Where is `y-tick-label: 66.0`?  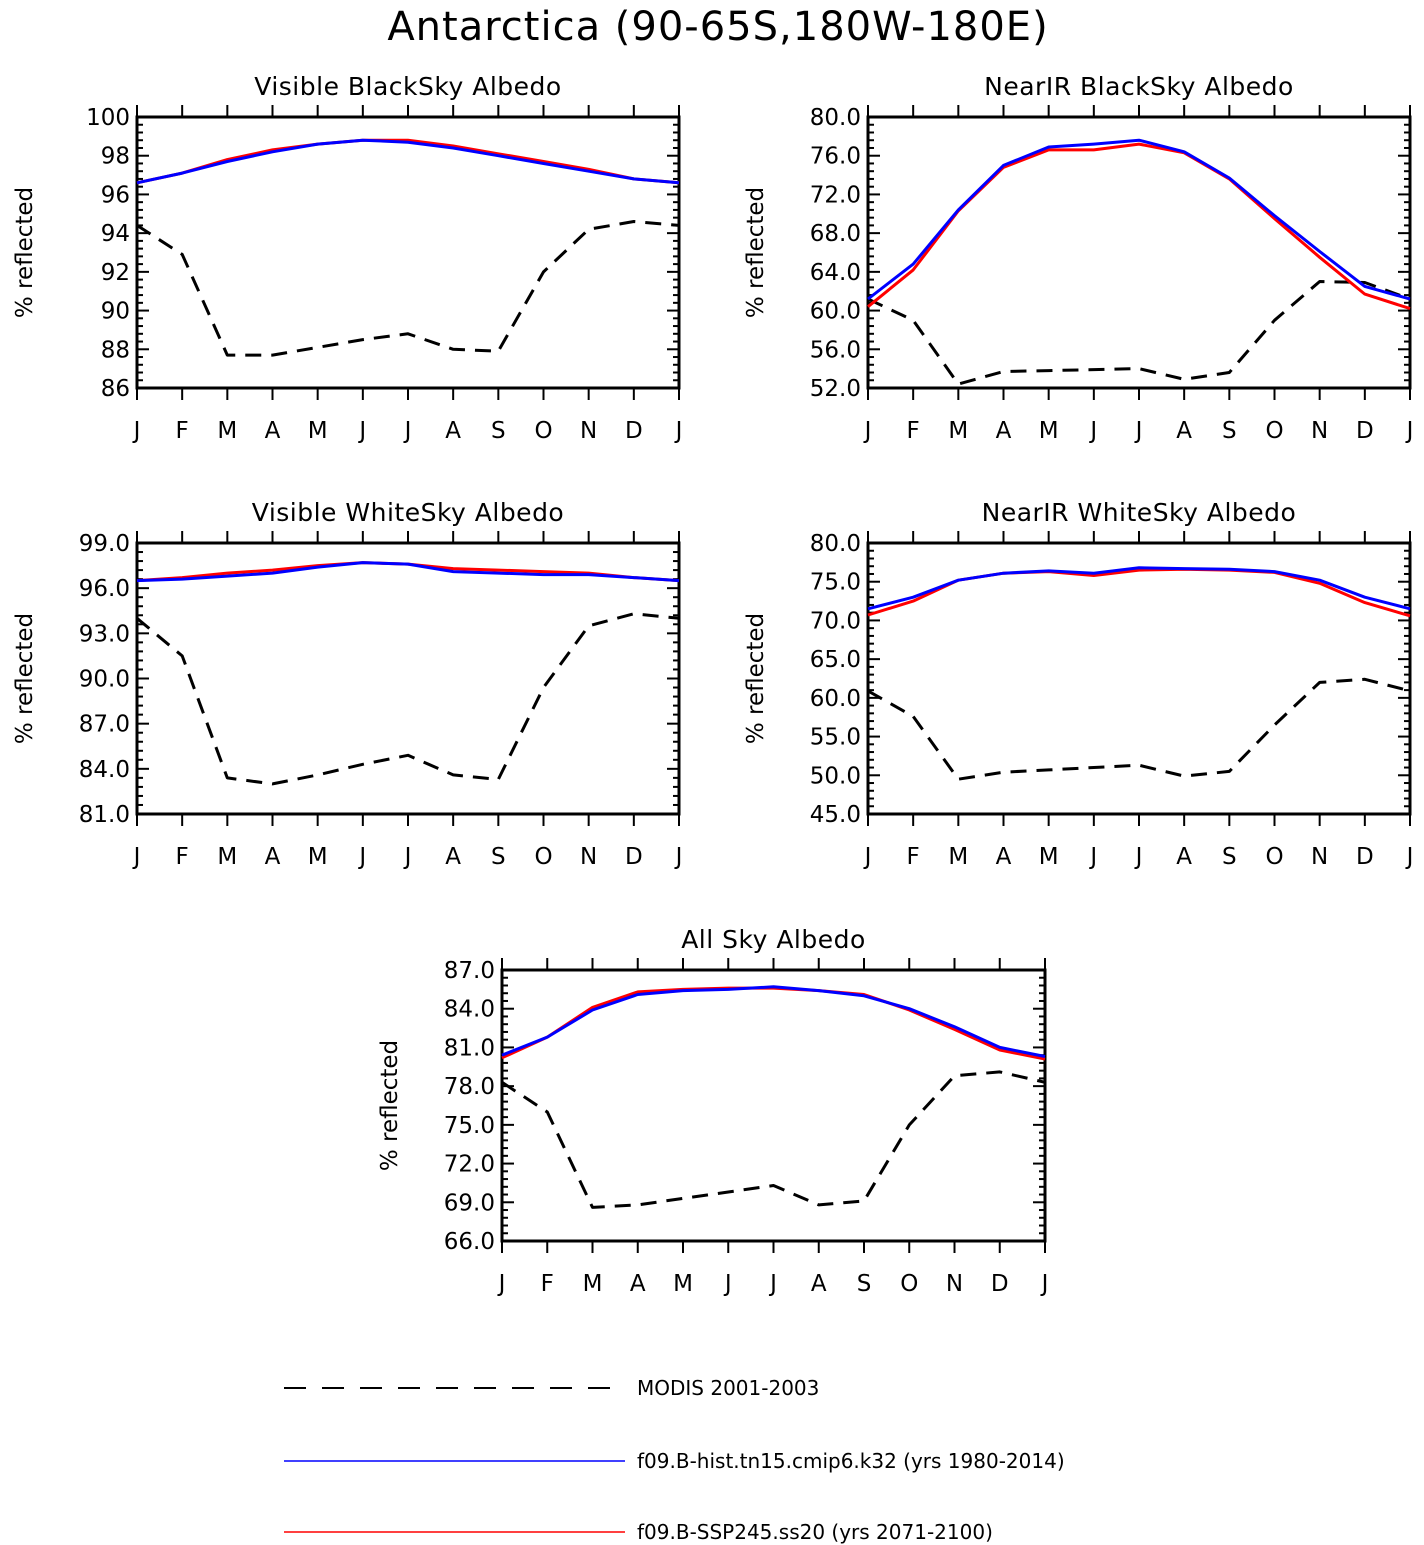 y-tick-label: 66.0 is located at coordinates (469, 1242).